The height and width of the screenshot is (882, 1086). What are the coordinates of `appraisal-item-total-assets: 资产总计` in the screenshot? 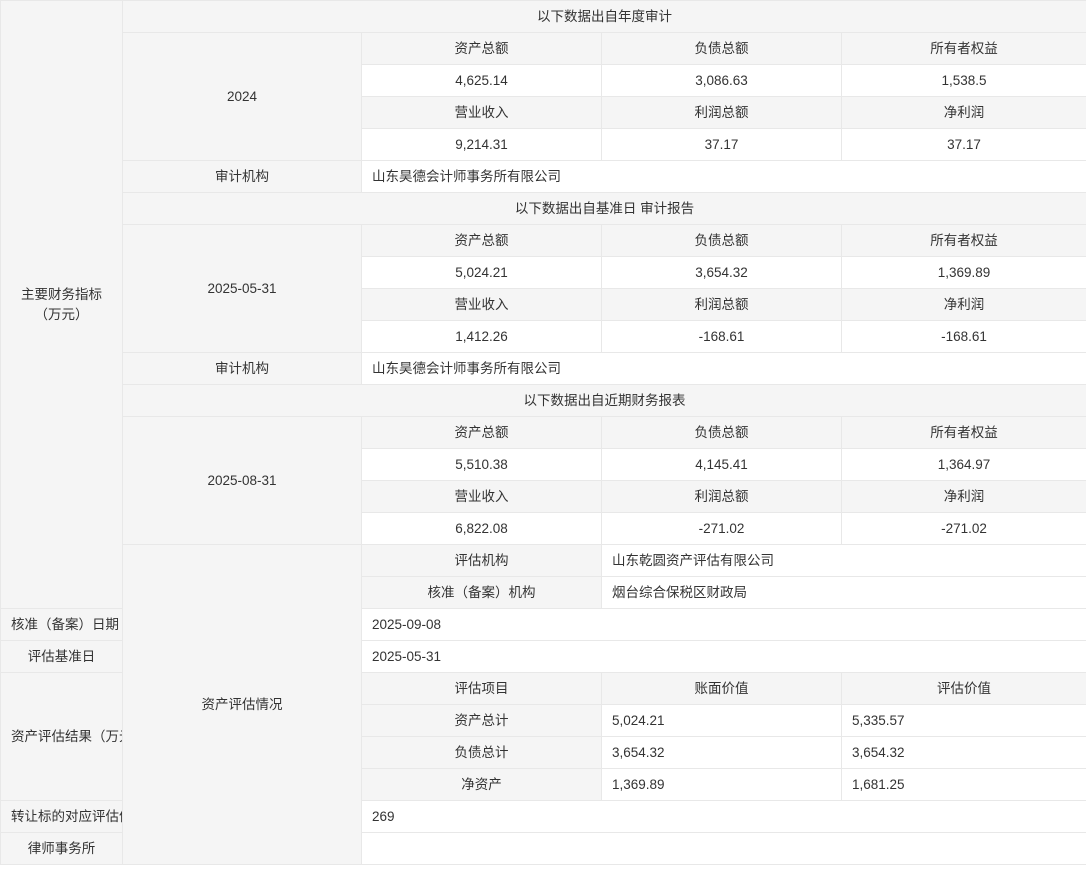 It's located at (481, 720).